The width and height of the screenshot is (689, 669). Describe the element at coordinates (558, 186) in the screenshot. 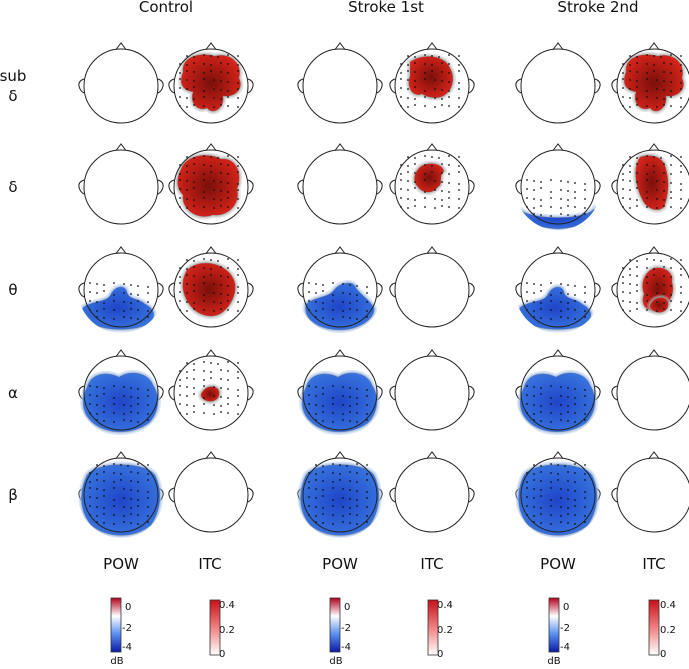

I see `scalp-map-r1-c4` at that location.